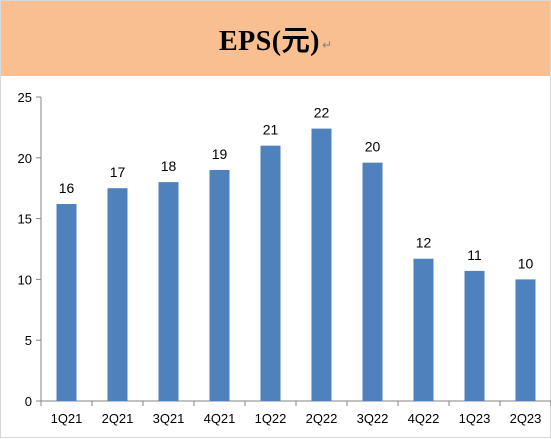  Describe the element at coordinates (220, 418) in the screenshot. I see `x-tick-label-4Q21: 4Q21` at that location.